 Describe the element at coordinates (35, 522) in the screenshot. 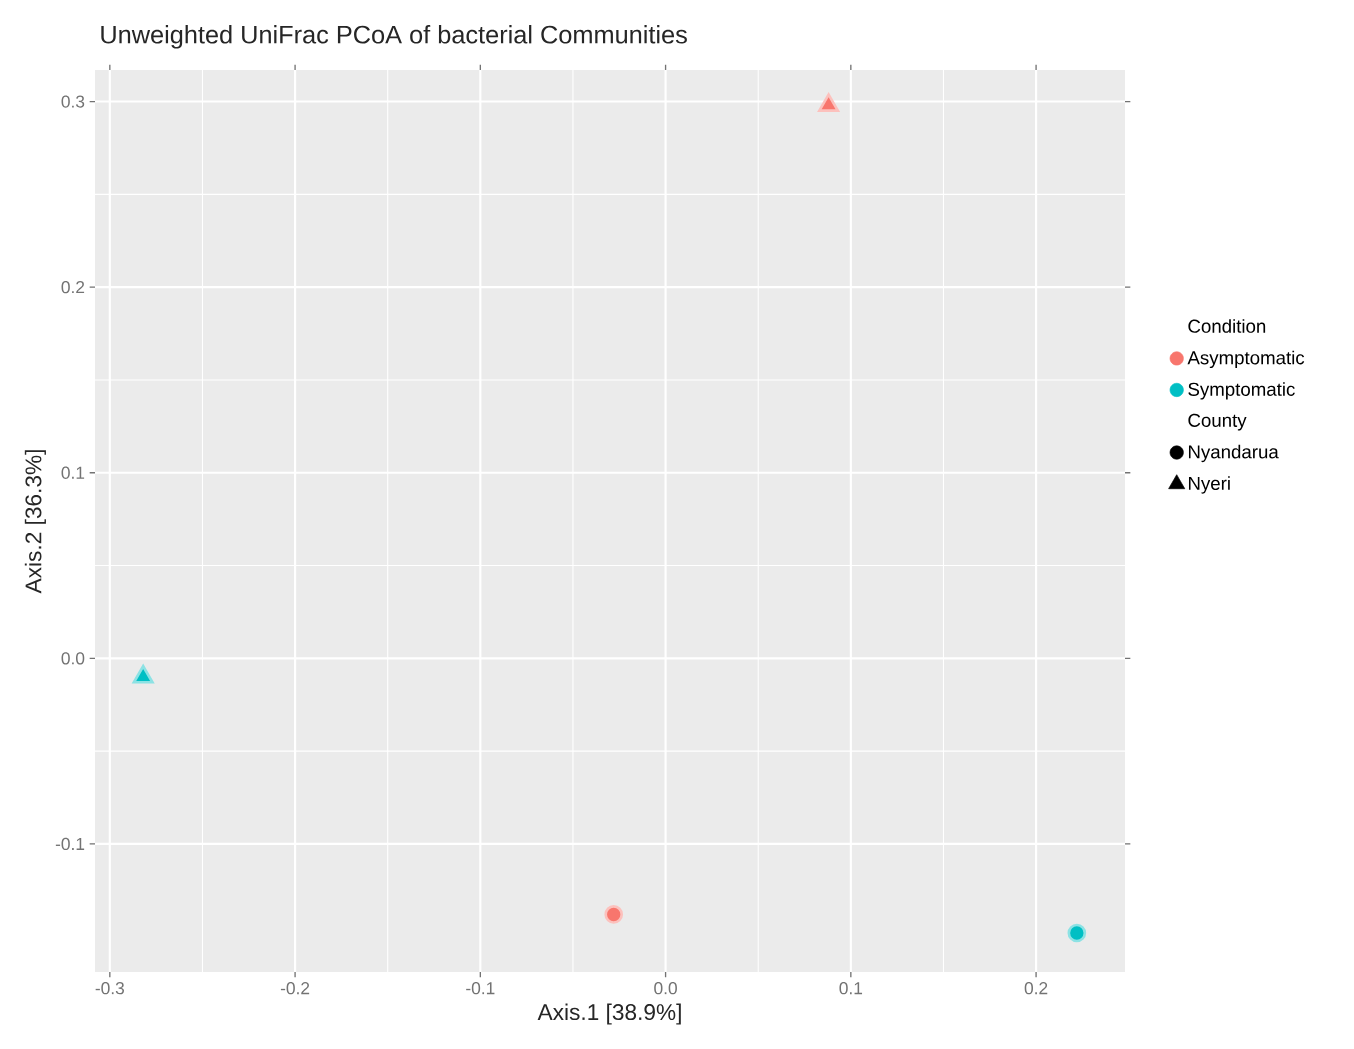

I see `y-axis-title: Axis.2 [36.3%]` at that location.